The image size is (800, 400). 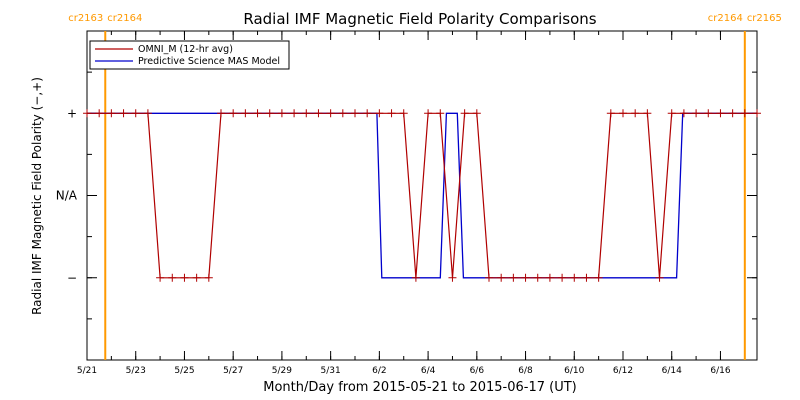 What do you see at coordinates (209, 61) in the screenshot?
I see `legend-mas-label: Predictive Science MAS Model` at bounding box center [209, 61].